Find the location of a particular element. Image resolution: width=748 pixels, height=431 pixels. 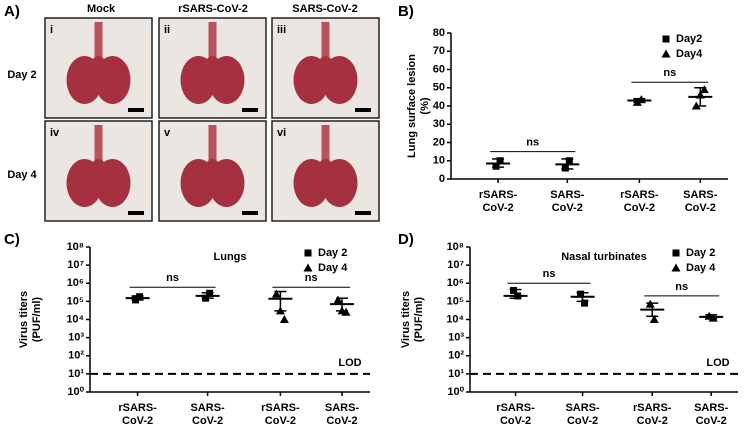

y-tick-label: 60 is located at coordinates (439, 69).